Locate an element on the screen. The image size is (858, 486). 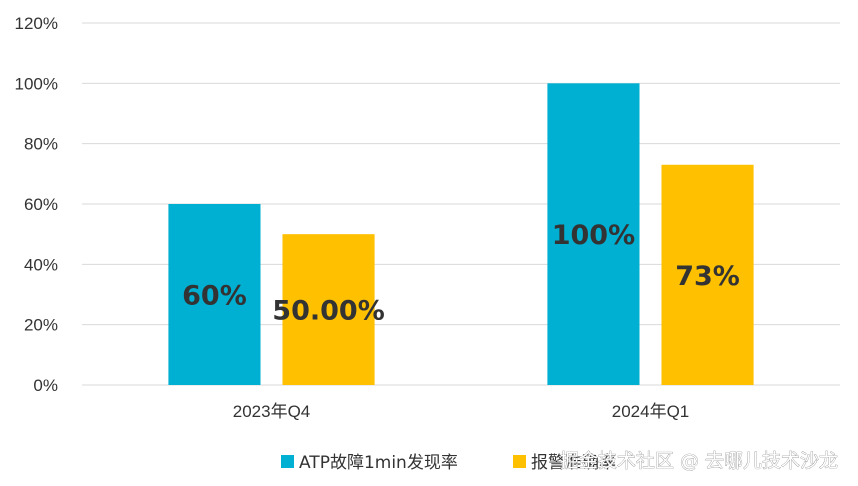
y-tick-label: 80% is located at coordinates (41, 144).